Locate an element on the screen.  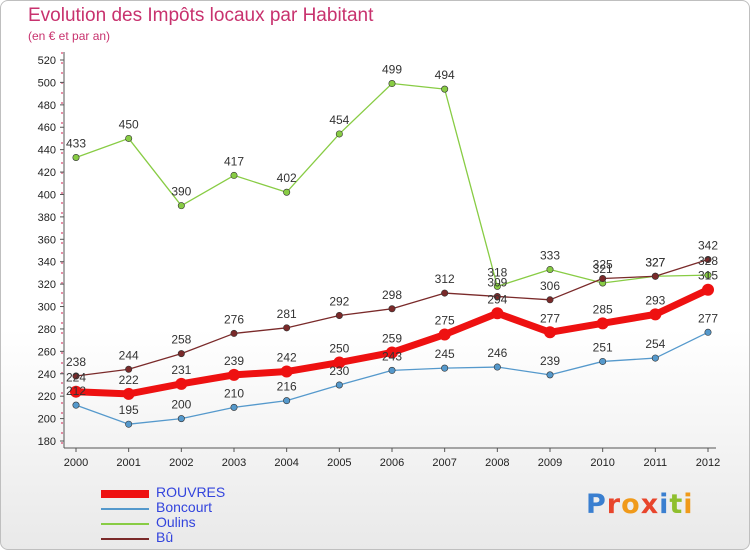
x-tick-label: 2004 is located at coordinates (286, 463).